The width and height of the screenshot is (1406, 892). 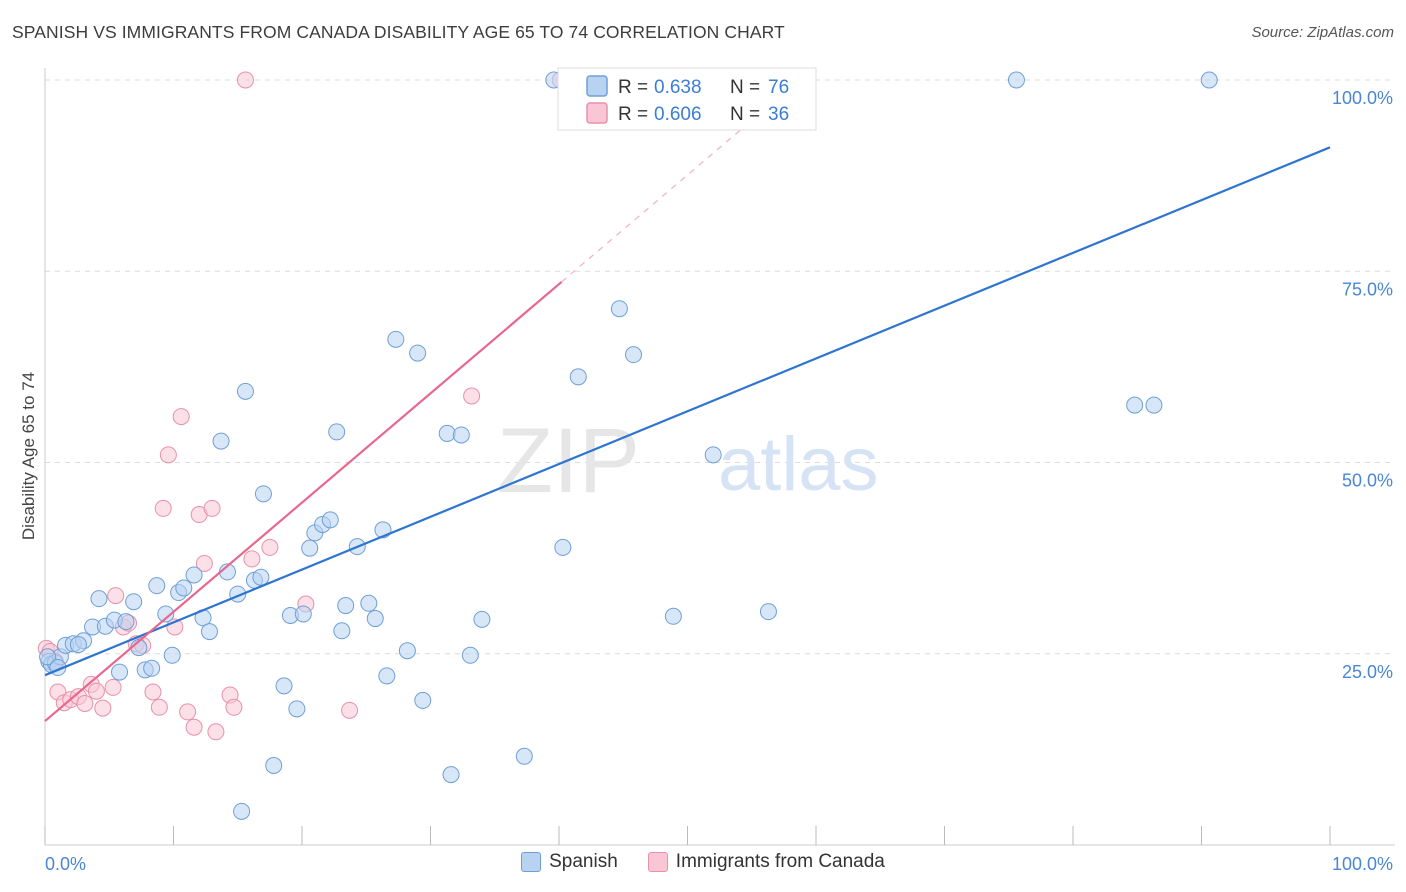 What do you see at coordinates (745, 114) in the screenshot?
I see `legend-n-label-canada: N =` at bounding box center [745, 114].